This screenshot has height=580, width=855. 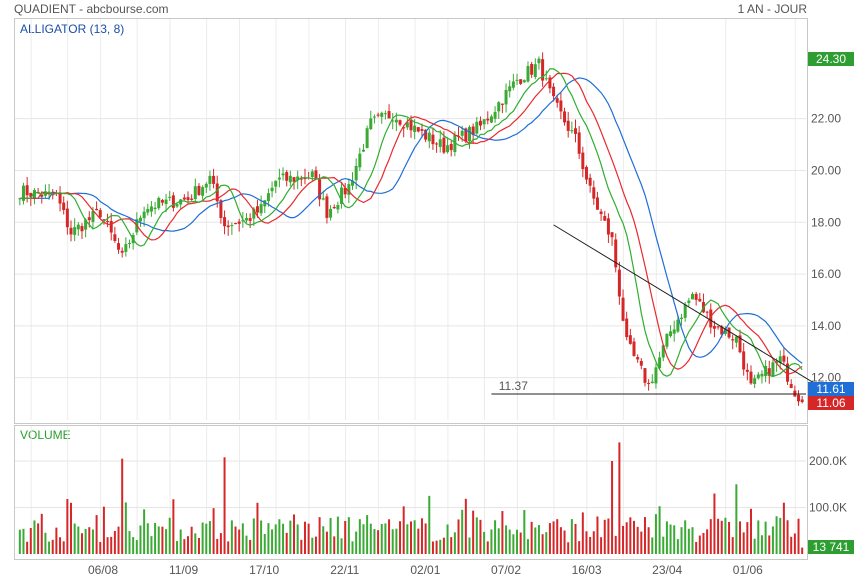 What do you see at coordinates (264, 570) in the screenshot?
I see `x-tick-label: 17/10` at bounding box center [264, 570].